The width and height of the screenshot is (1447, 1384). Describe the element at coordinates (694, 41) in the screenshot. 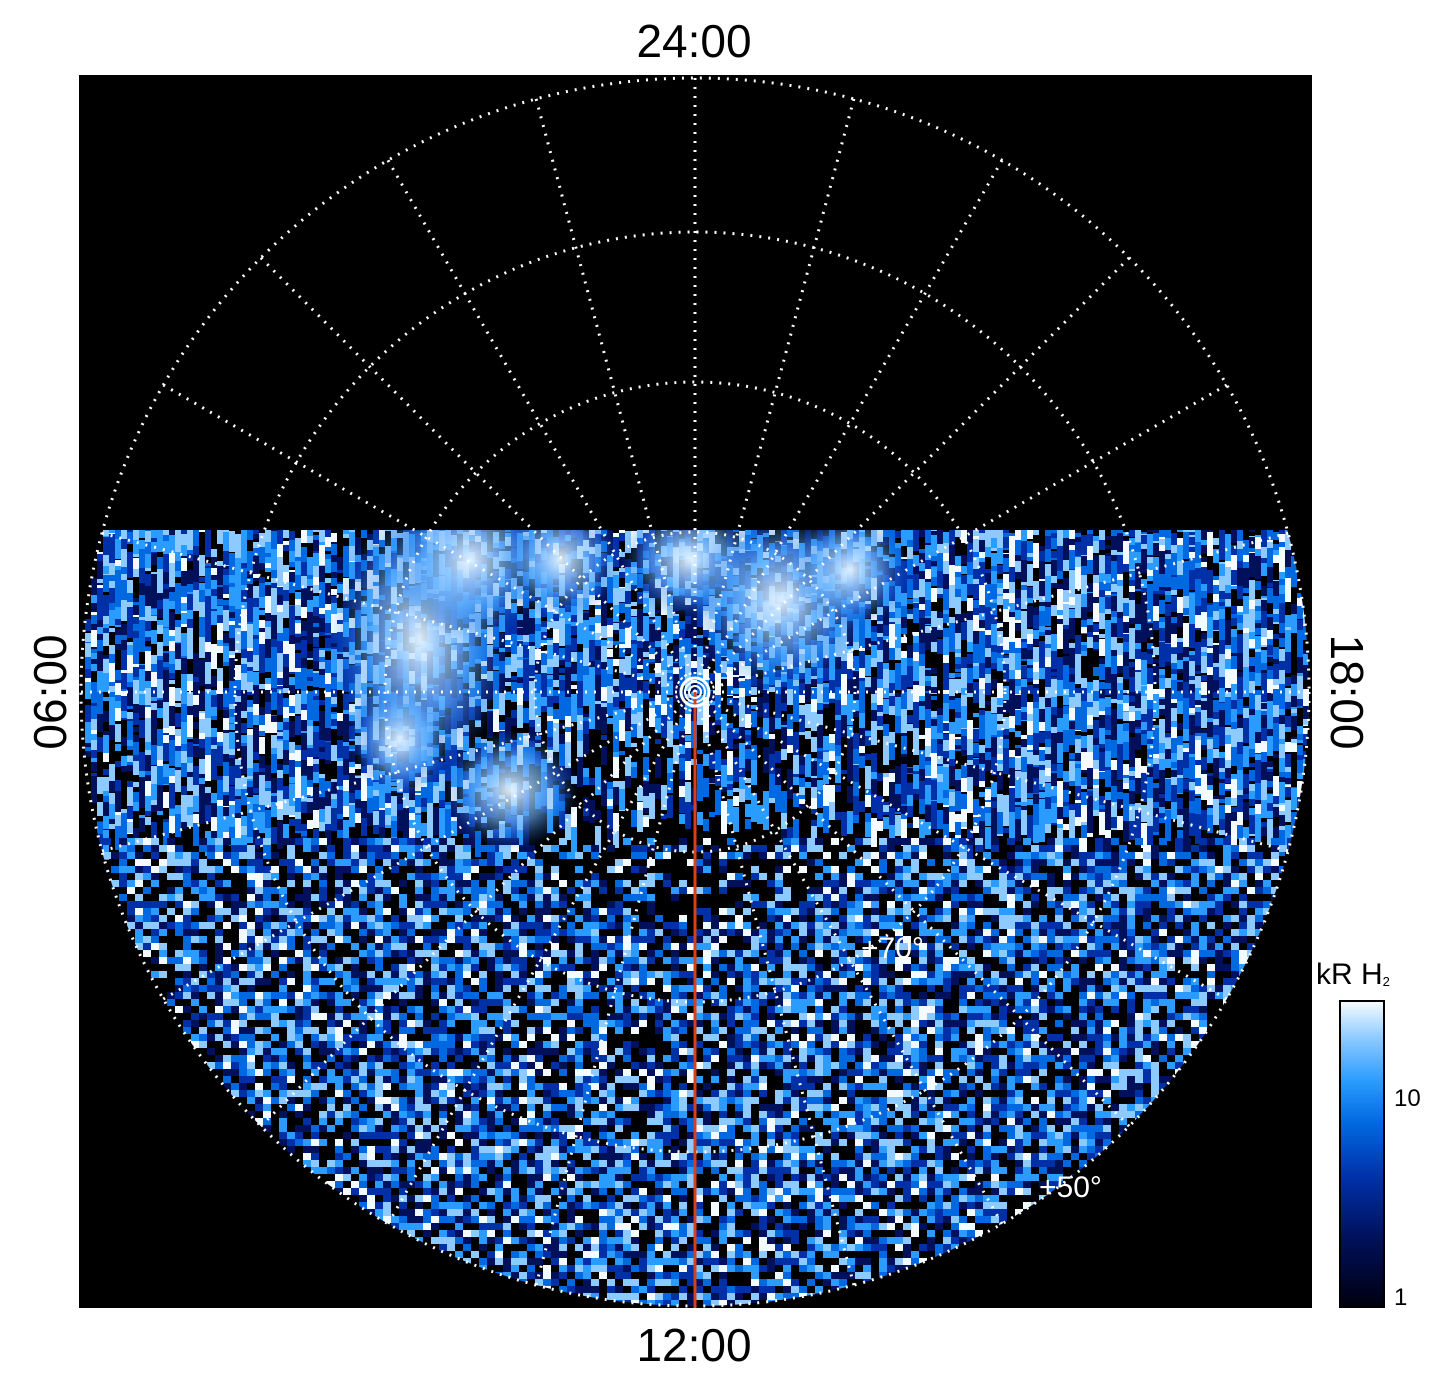

I see `local-time-label-top: 24:00` at that location.